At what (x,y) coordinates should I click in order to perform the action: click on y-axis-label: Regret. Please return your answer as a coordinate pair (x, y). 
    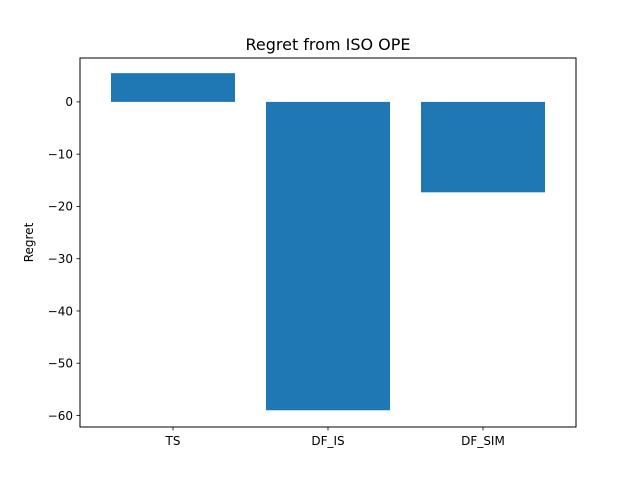
    Looking at the image, I should click on (29, 242).